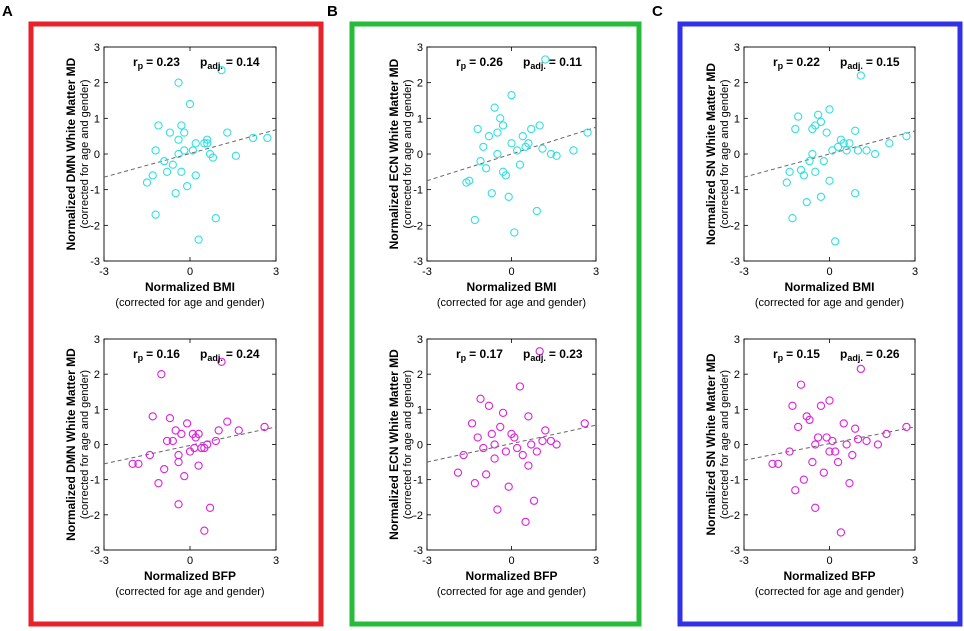 The width and height of the screenshot is (964, 631). I want to click on plot-box, so click(190, 444).